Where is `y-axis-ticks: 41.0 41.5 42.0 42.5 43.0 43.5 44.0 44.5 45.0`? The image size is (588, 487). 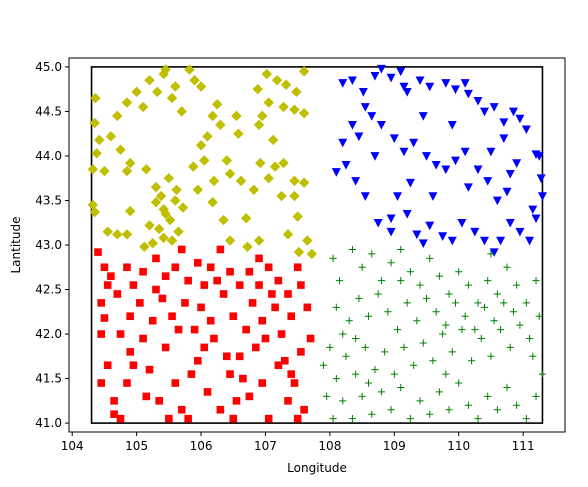
y-axis-ticks: 41.0 41.5 42.0 42.5 43.0 43.5 44.0 44.5 45.0 is located at coordinates (52, 245).